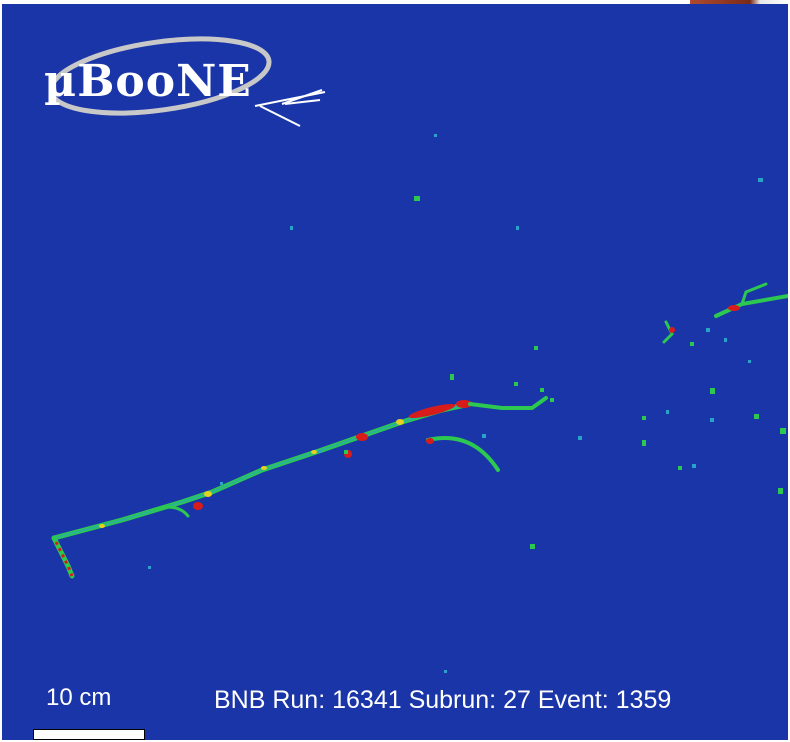 This screenshot has width=790, height=742. What do you see at coordinates (79, 697) in the screenshot?
I see `scale-label: 10 cm` at bounding box center [79, 697].